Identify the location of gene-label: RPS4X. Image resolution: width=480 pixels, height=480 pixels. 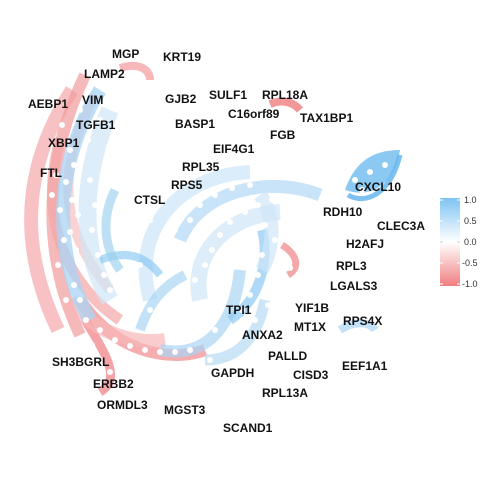
(362, 321).